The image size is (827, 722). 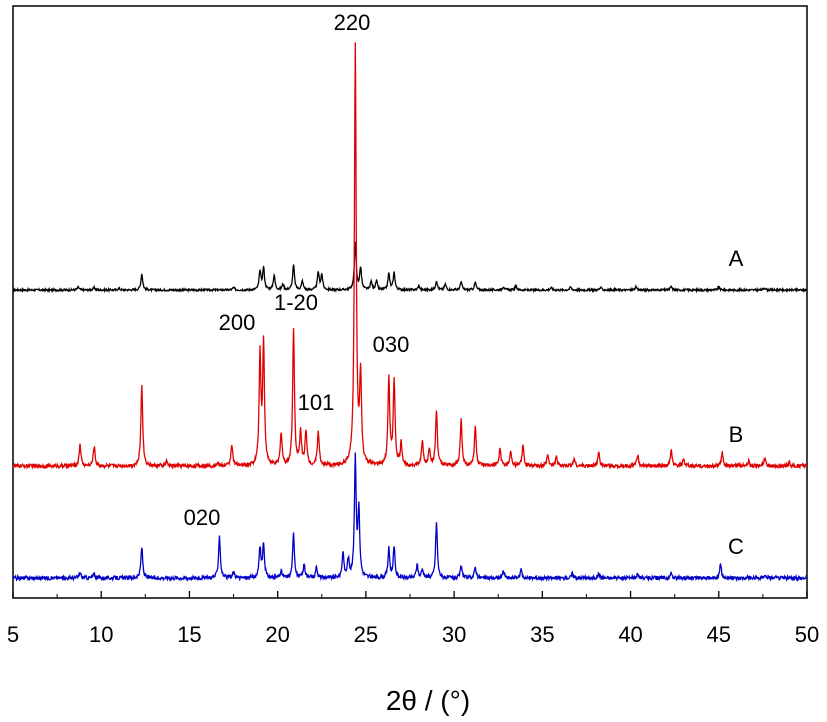 What do you see at coordinates (352, 22) in the screenshot?
I see `peak-label: 220` at bounding box center [352, 22].